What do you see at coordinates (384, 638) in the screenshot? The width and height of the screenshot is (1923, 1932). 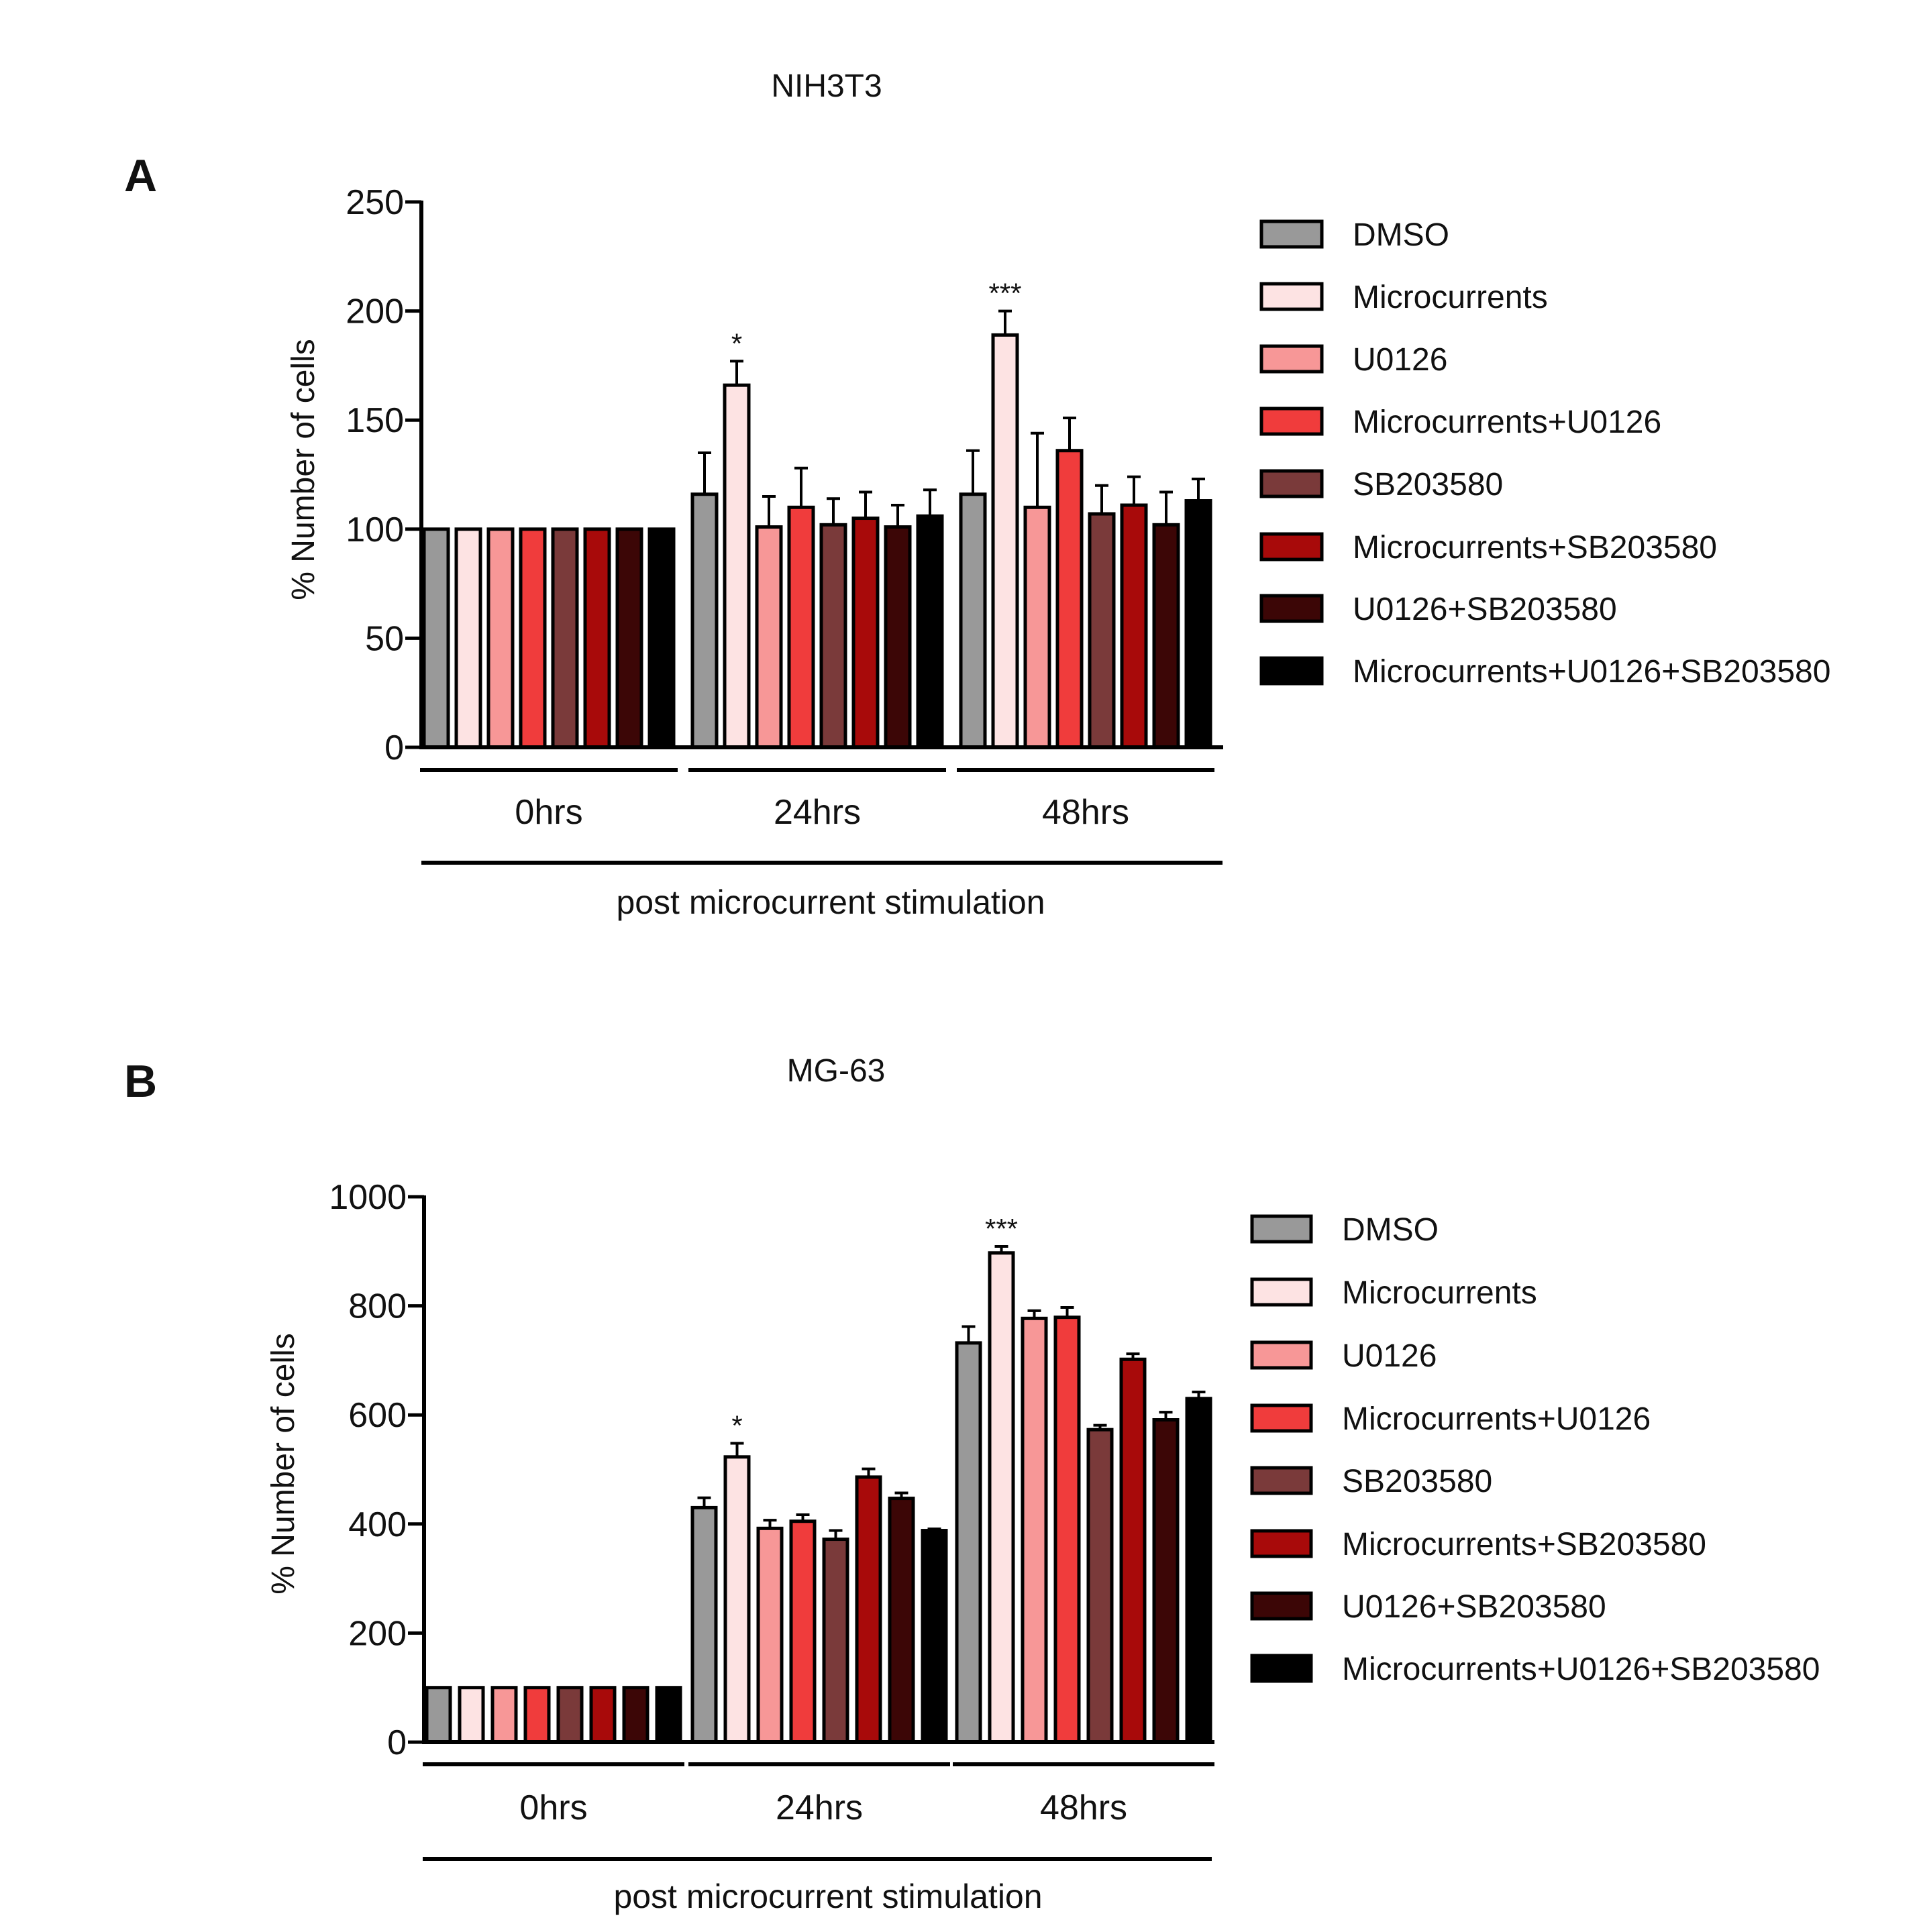 I see `y-tick-label: 50` at bounding box center [384, 638].